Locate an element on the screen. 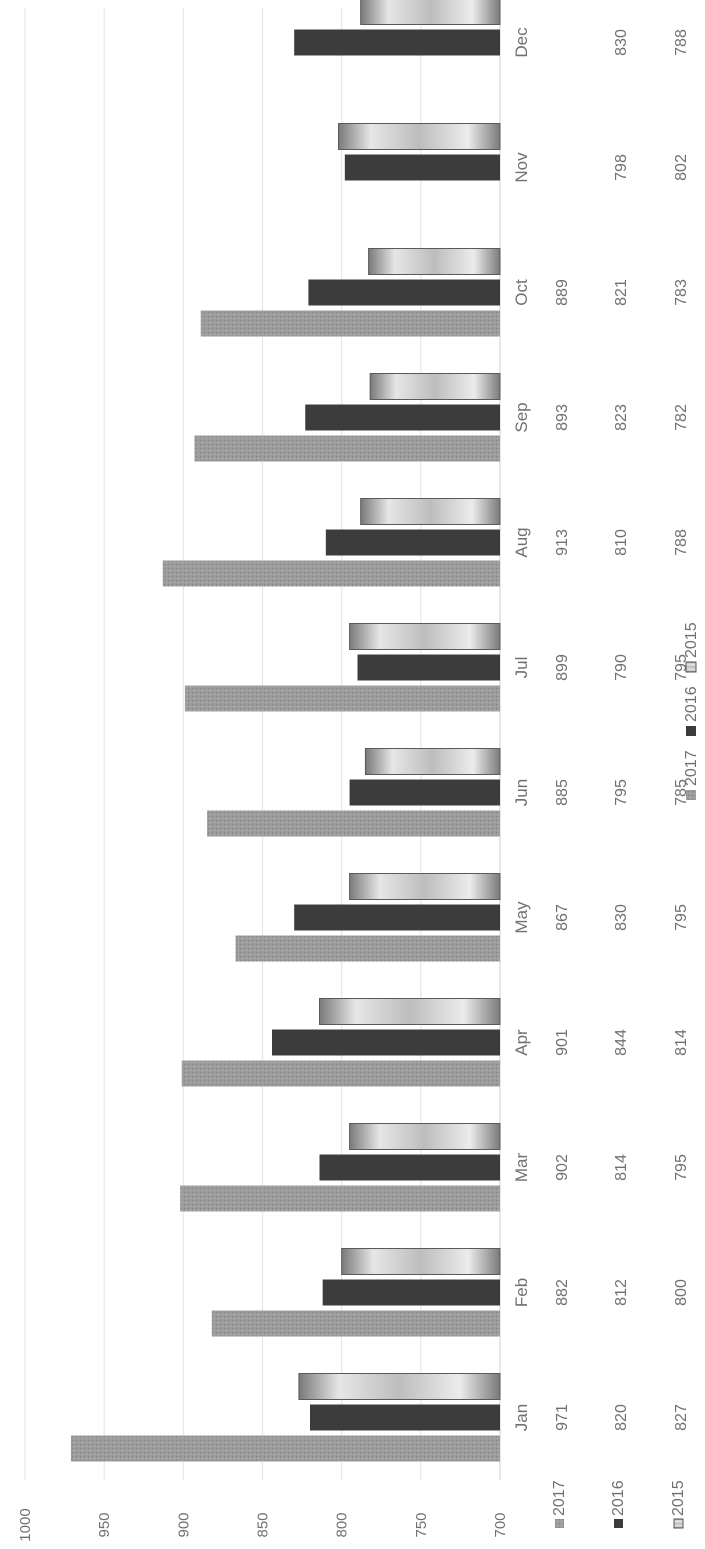 The width and height of the screenshot is (705, 1549). table-value-2017: 901 is located at coordinates (562, 1042).